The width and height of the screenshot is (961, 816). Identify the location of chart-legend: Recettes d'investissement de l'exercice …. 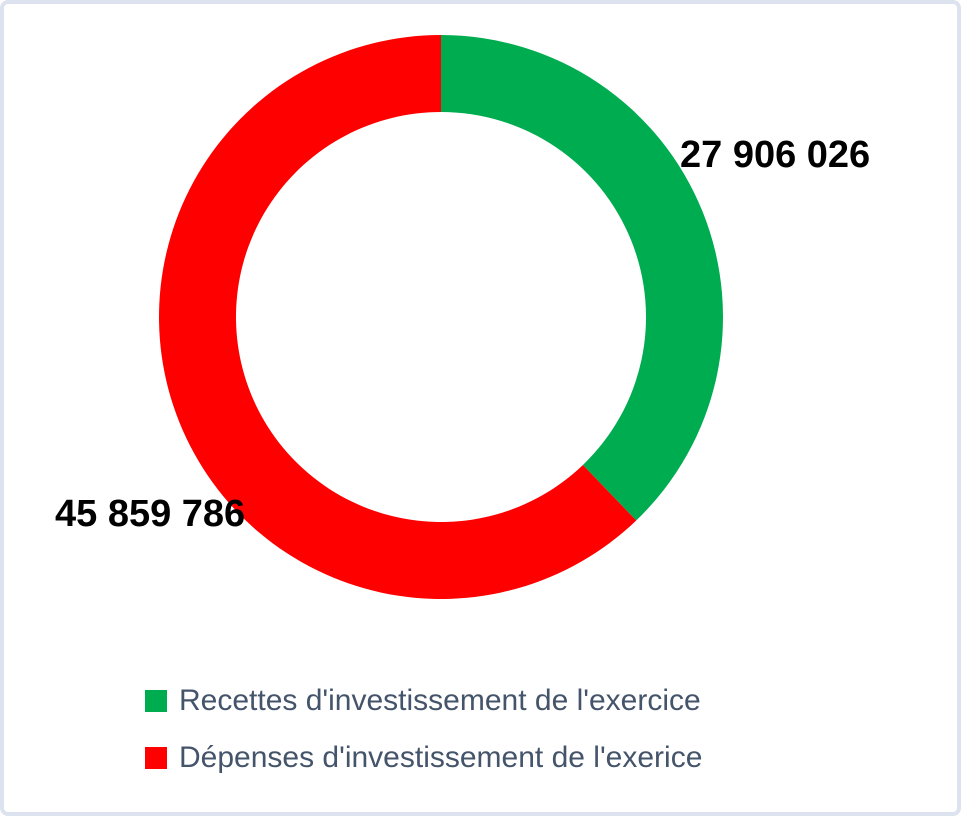
(423, 729).